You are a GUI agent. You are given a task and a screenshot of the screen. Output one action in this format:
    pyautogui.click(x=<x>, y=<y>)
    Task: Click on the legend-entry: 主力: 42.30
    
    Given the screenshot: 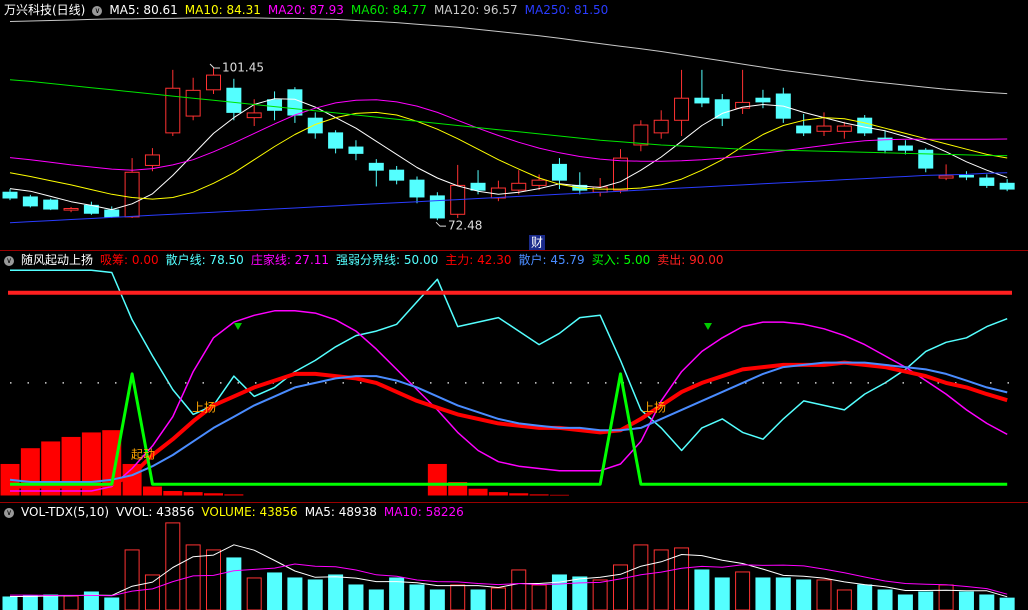 What is the action you would take?
    pyautogui.click(x=478, y=260)
    